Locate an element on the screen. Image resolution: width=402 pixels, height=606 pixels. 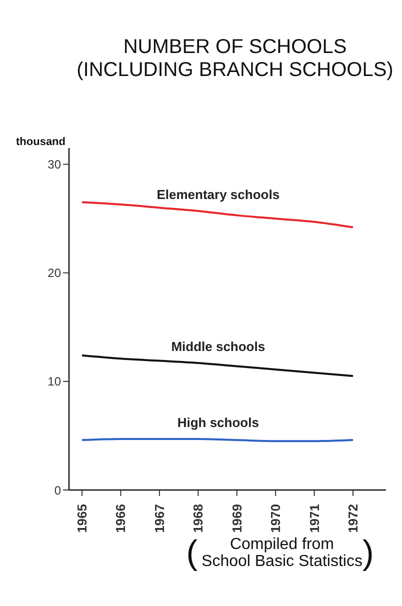
y-axis-title: thousand is located at coordinates (41, 142).